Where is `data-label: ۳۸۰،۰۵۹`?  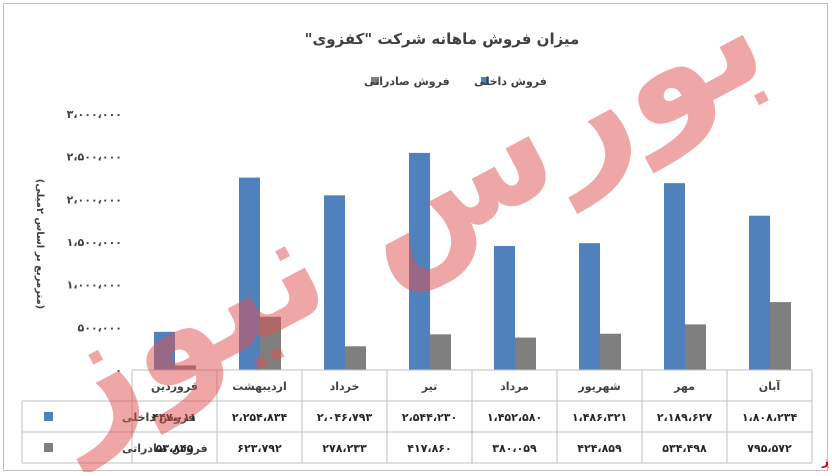 data-label: ۳۸۰،۰۵۹ is located at coordinates (514, 448).